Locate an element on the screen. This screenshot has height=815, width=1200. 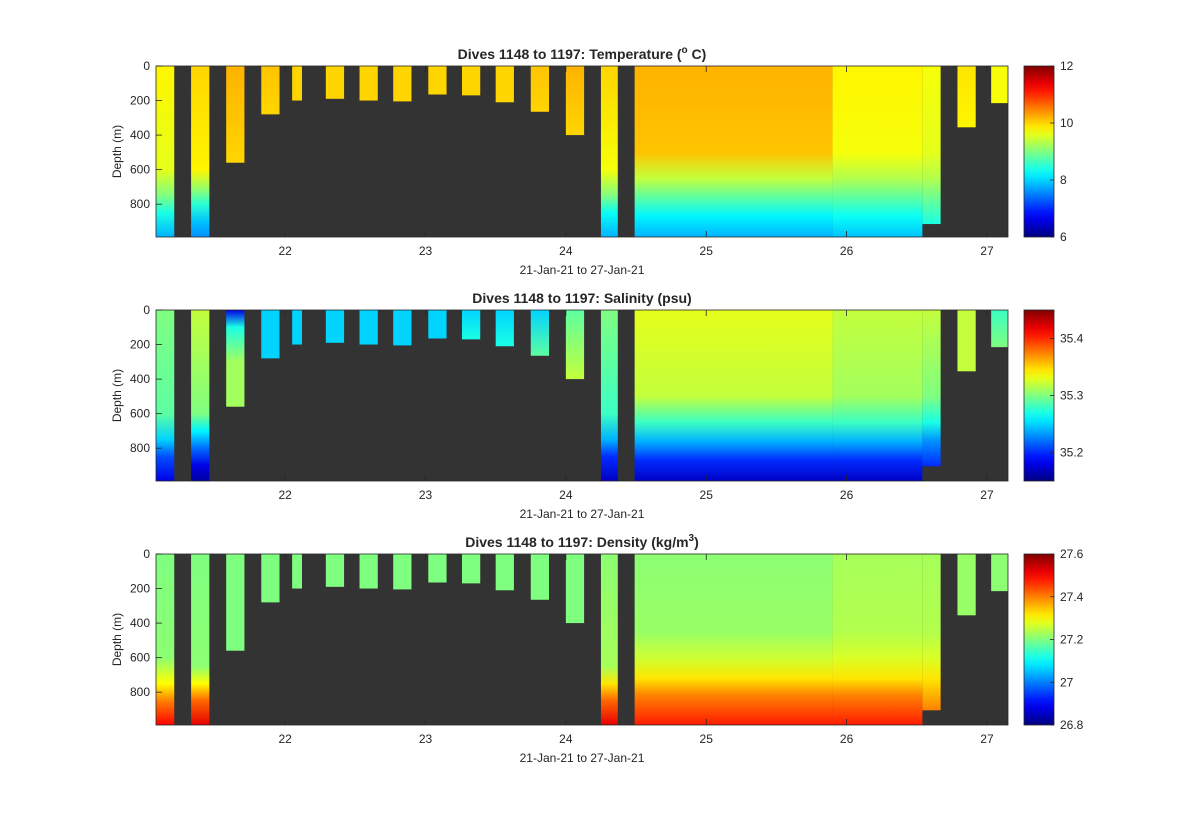
colorbar-tick-label: 26.8 is located at coordinates (1072, 725).